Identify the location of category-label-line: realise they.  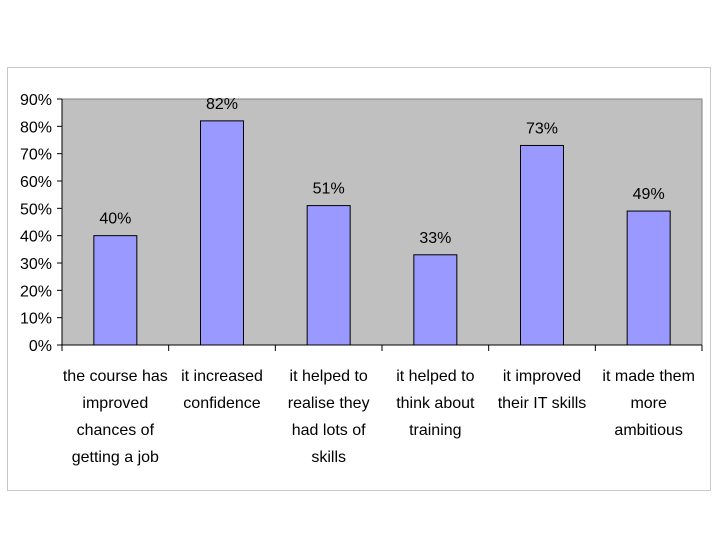
(329, 403).